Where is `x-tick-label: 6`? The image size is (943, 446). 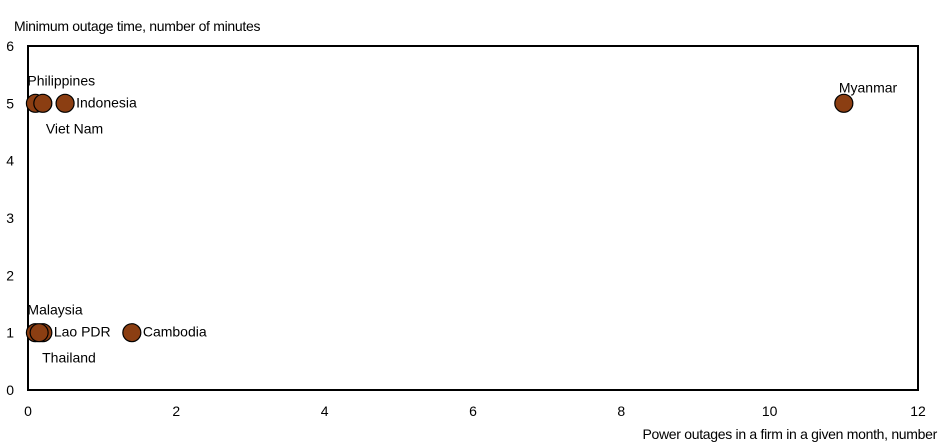 x-tick-label: 6 is located at coordinates (473, 411).